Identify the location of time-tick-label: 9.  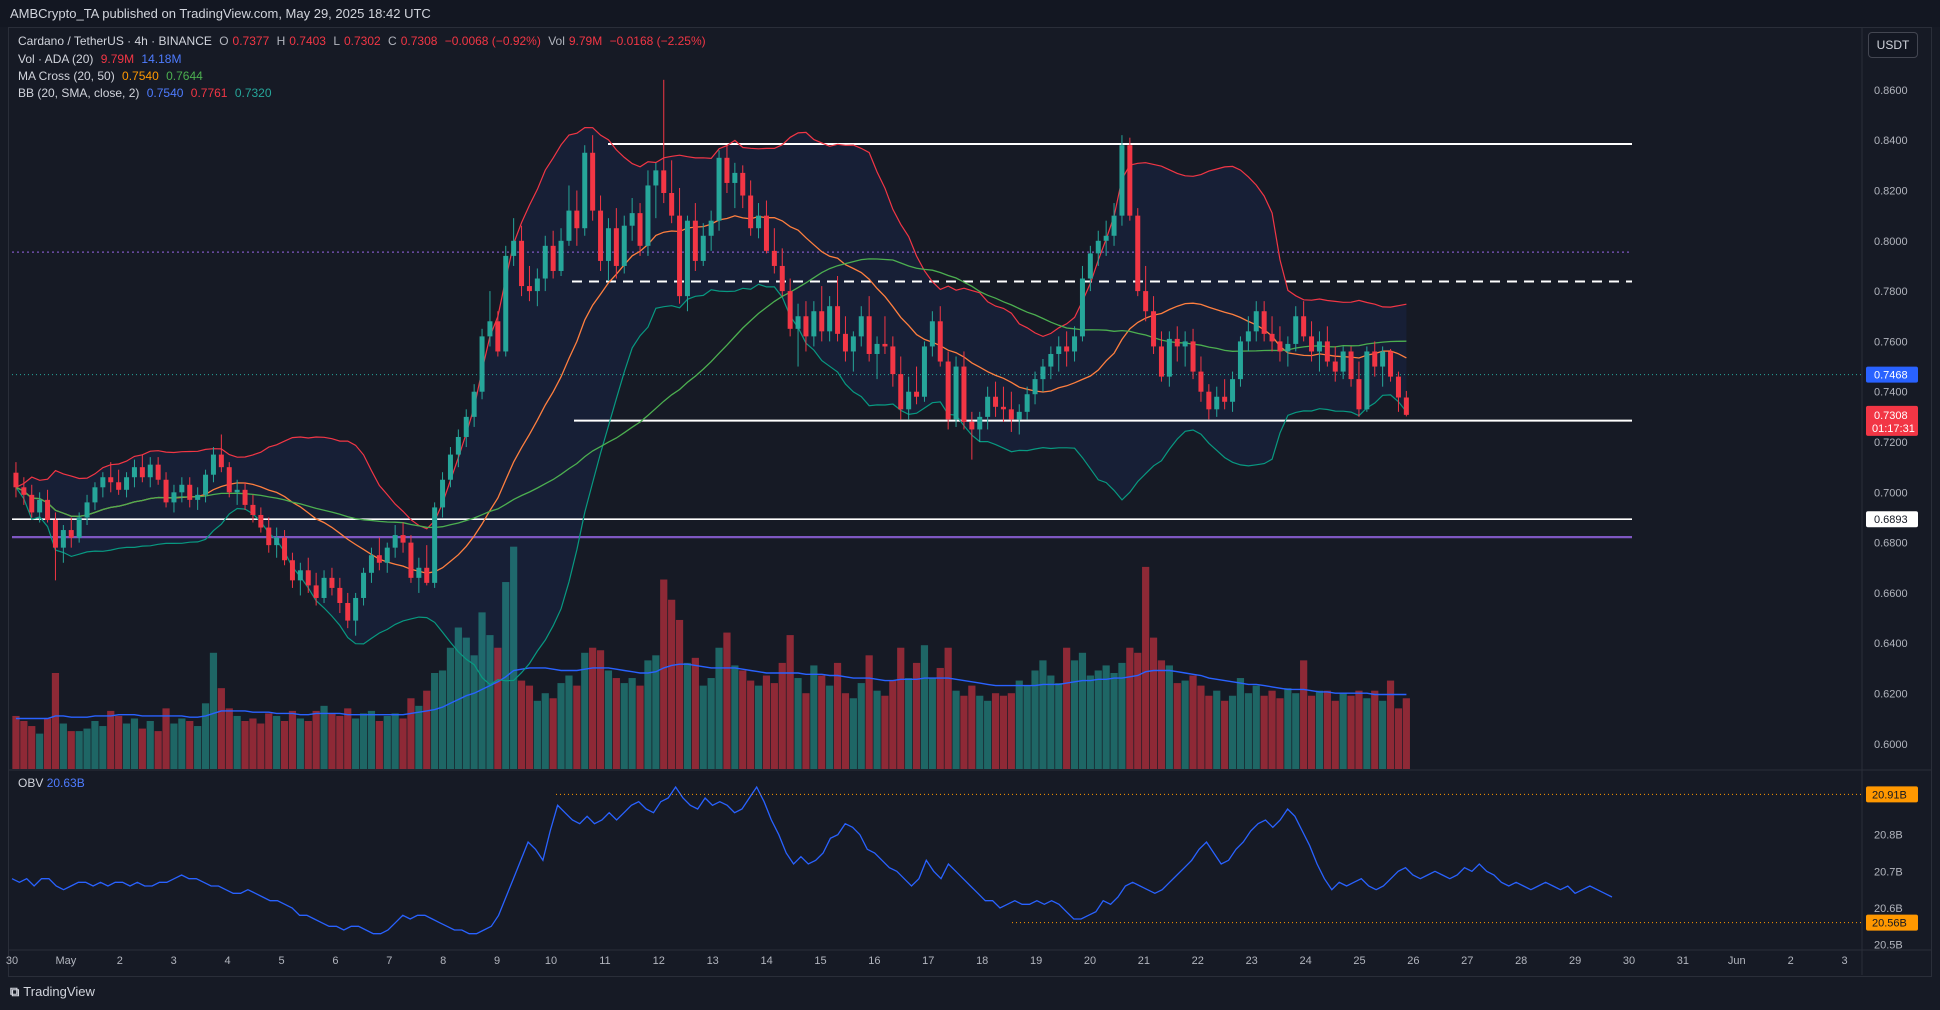
(497, 961).